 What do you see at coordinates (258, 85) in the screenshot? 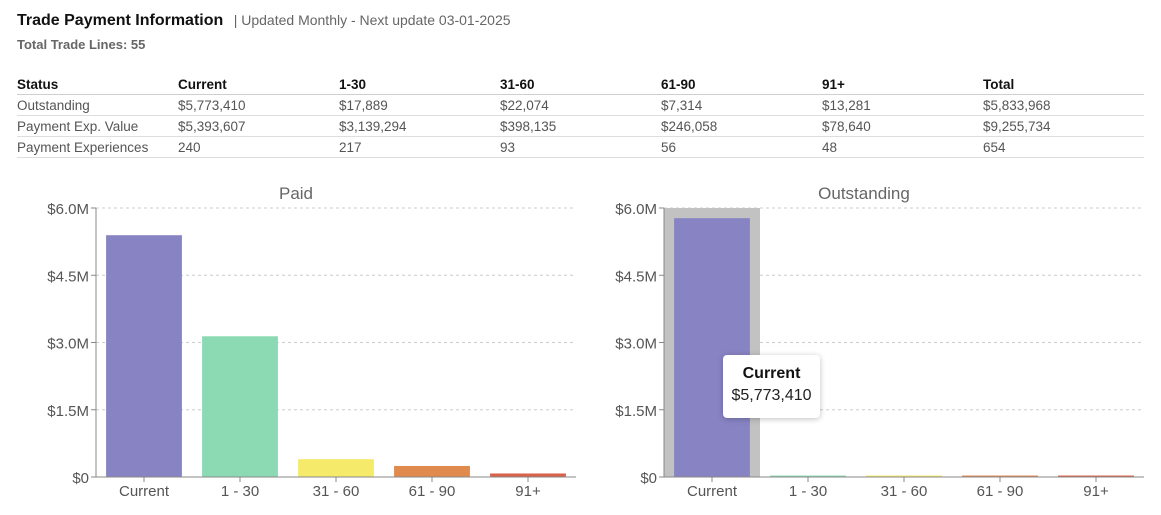
I see `column-header: Current` at bounding box center [258, 85].